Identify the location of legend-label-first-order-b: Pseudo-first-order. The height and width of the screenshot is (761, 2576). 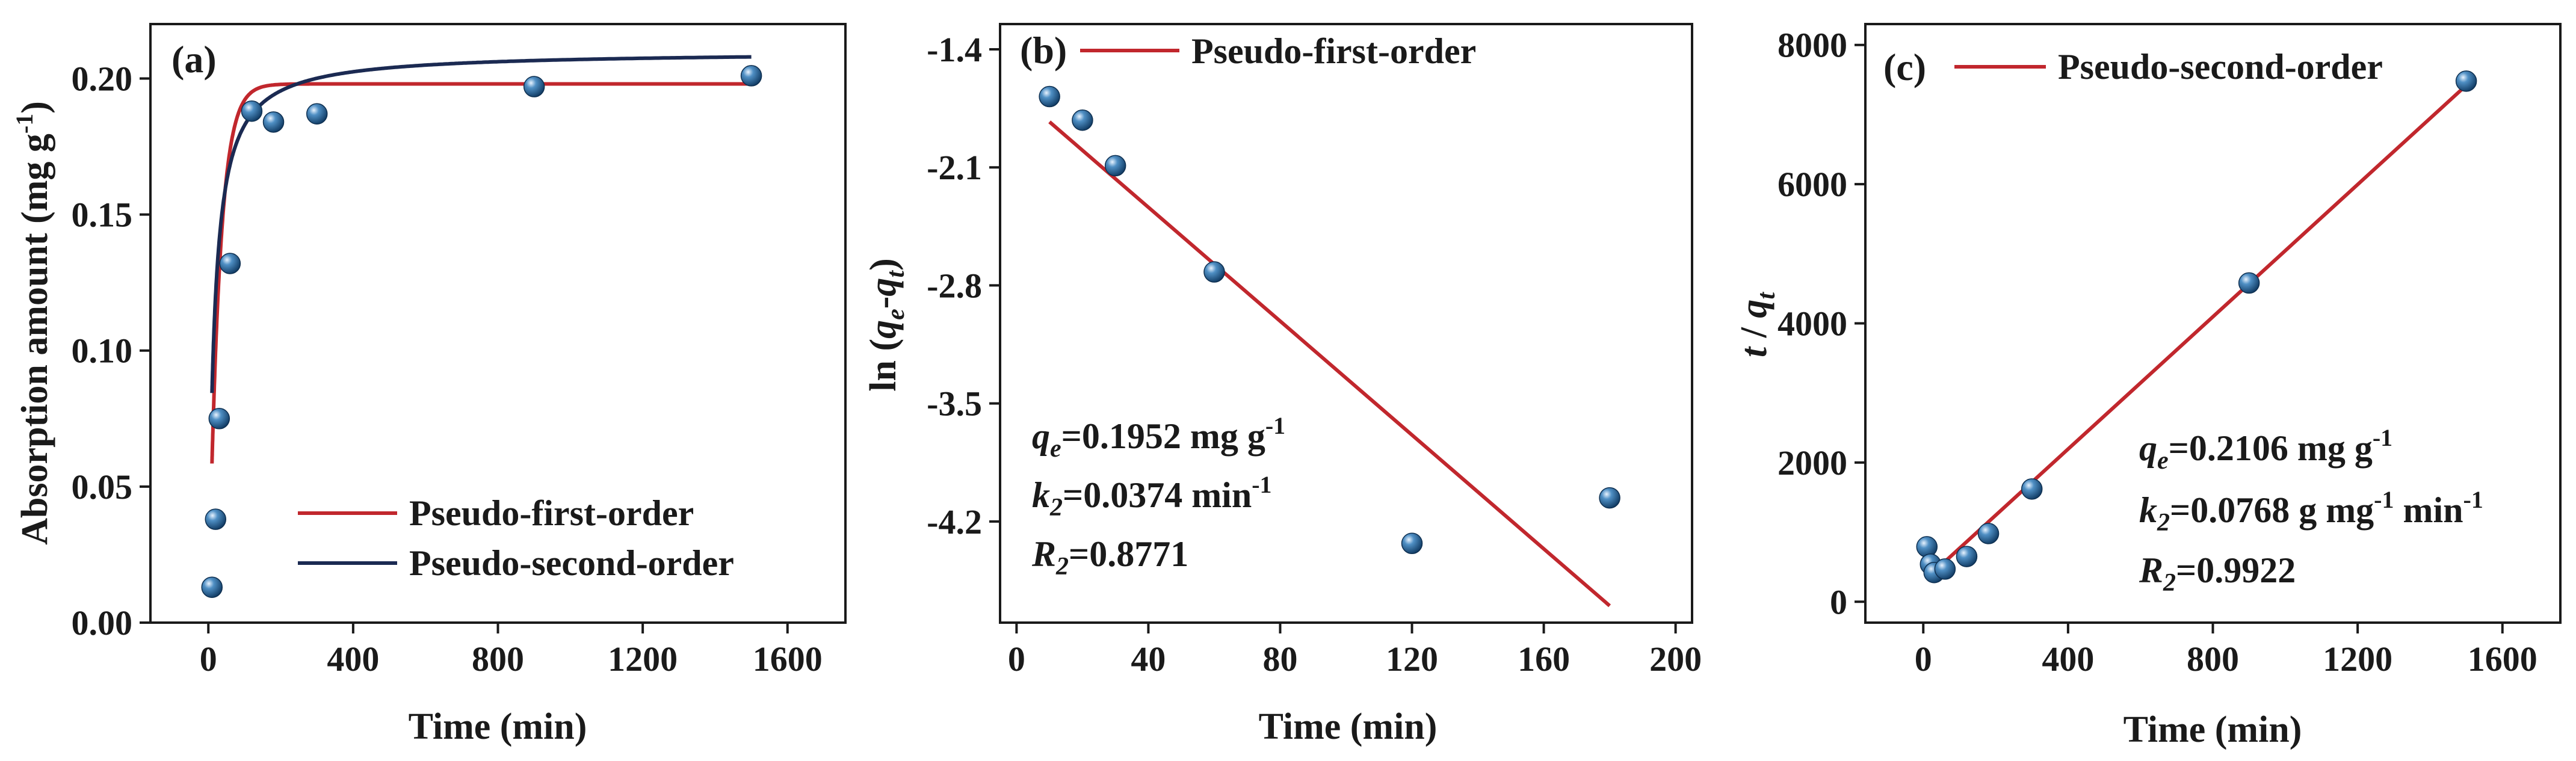
(1333, 51).